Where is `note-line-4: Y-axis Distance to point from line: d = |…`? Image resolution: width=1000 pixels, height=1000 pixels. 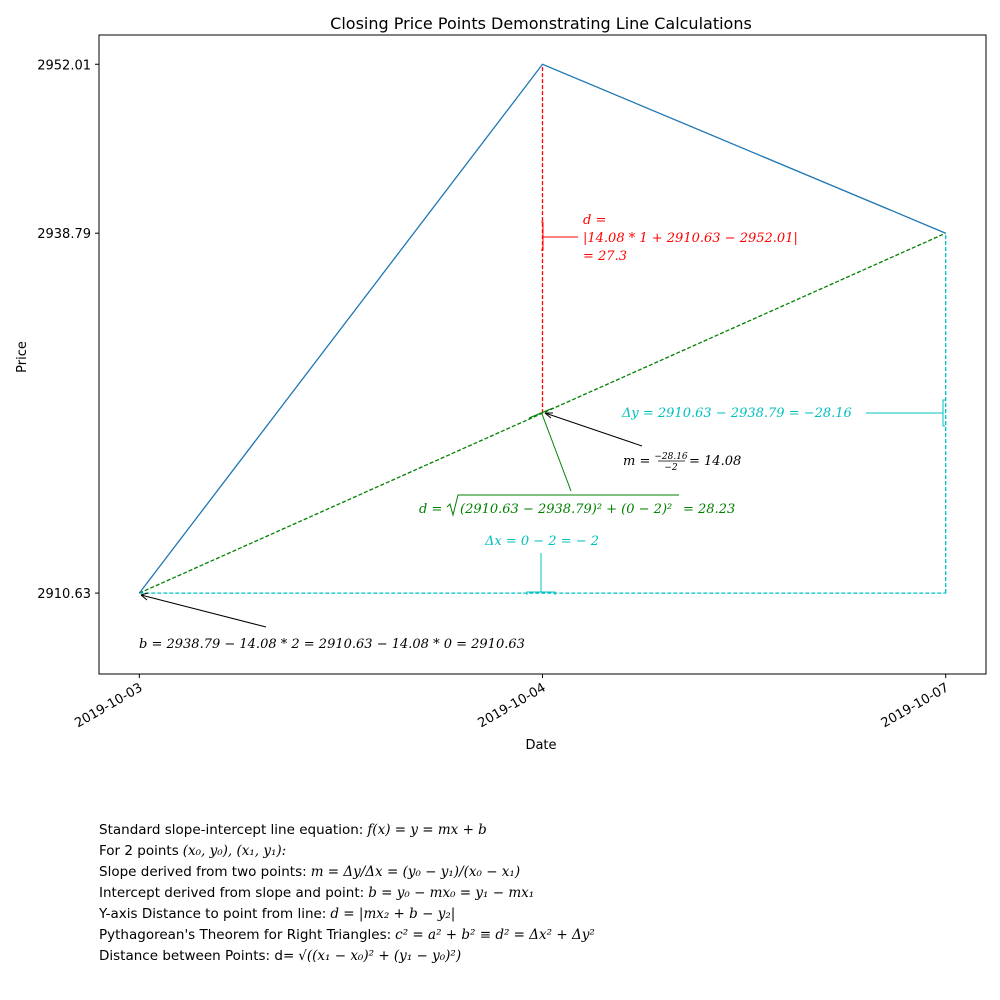 note-line-4: Y-axis Distance to point from line: d = |… is located at coordinates (347, 914).